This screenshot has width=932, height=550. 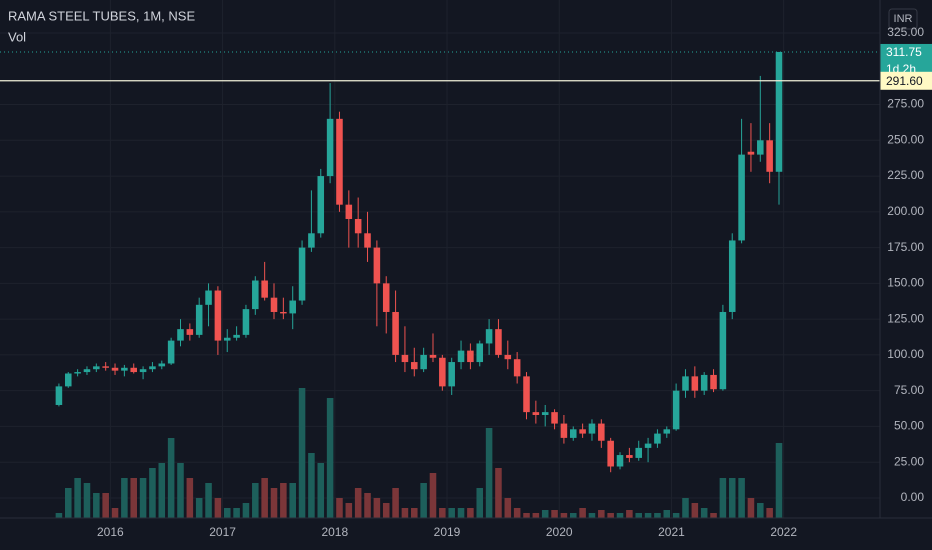 What do you see at coordinates (905, 104) in the screenshot?
I see `y-tick-label: 275.00` at bounding box center [905, 104].